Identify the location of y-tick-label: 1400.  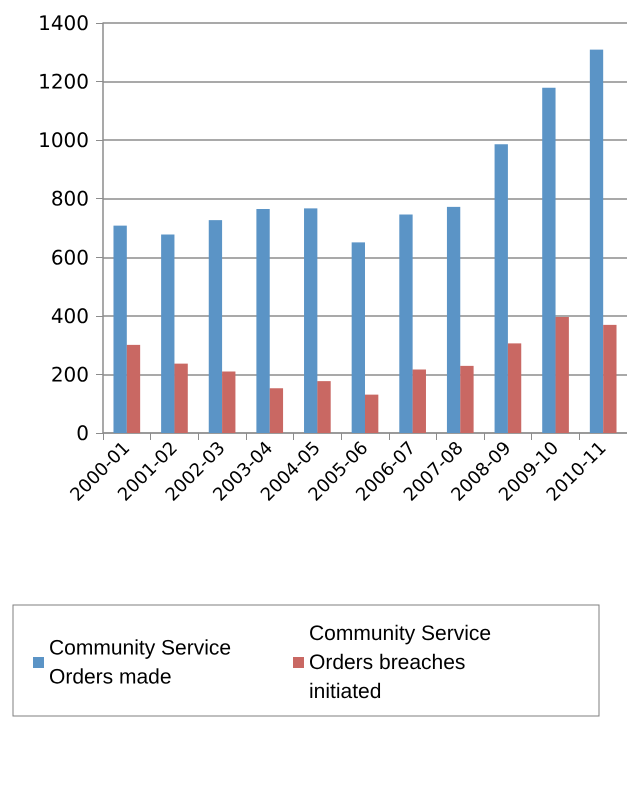
(63, 23).